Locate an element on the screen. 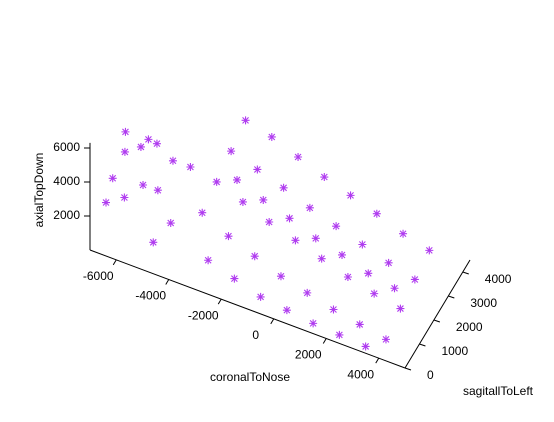  x-tick-label: -2000 is located at coordinates (203, 315).